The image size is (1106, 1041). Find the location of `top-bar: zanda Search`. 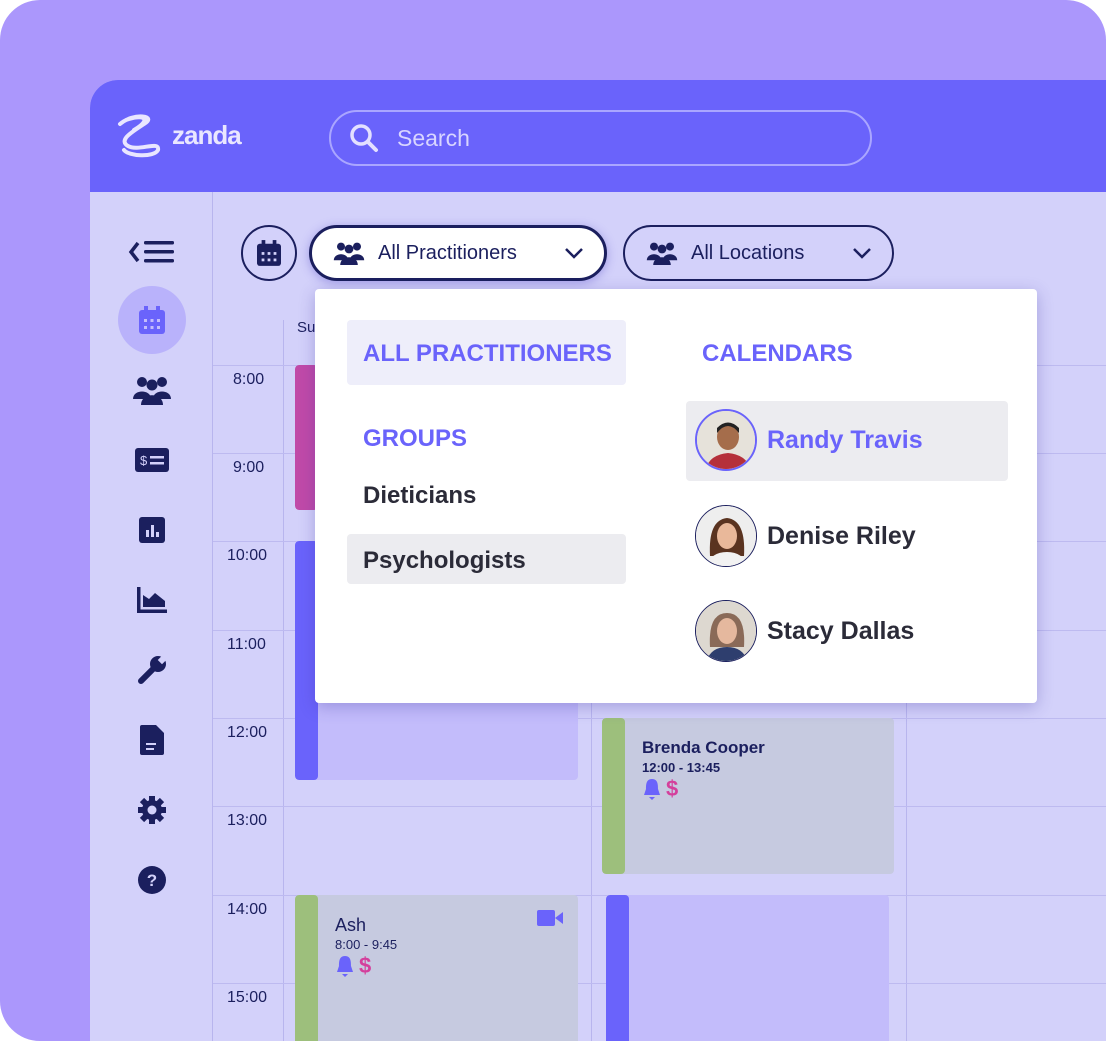

top-bar: zanda Search is located at coordinates (598, 136).